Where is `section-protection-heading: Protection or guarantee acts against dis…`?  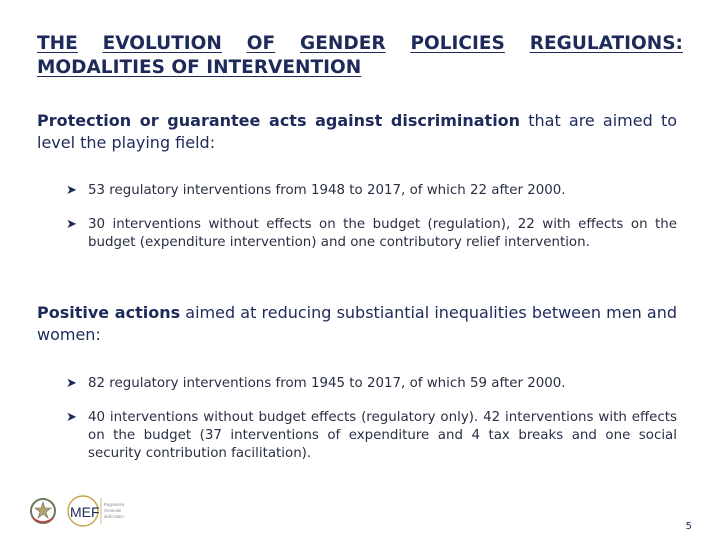 section-protection-heading: Protection or guarantee acts against dis… is located at coordinates (357, 132).